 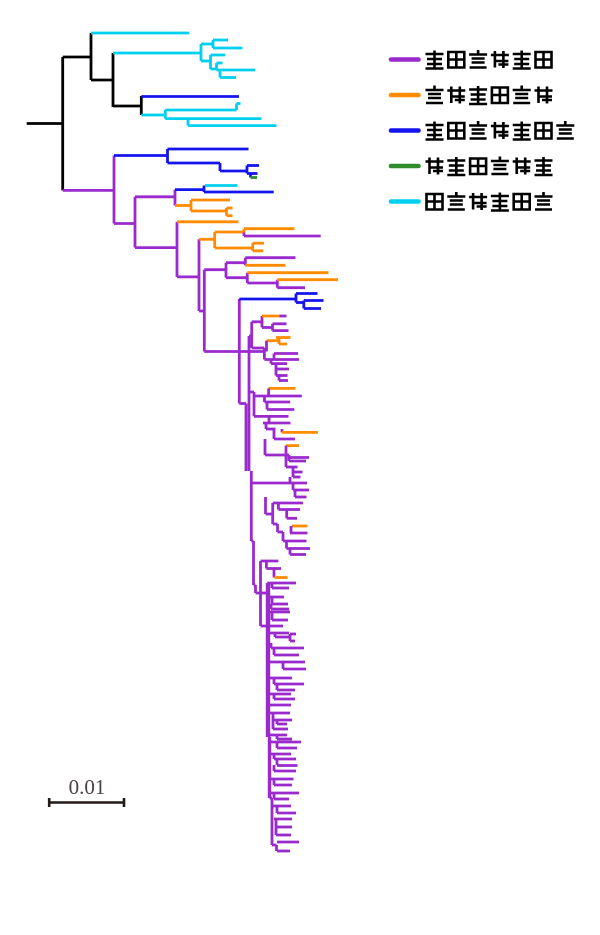 I want to click on svg-text: 0.01, so click(x=87, y=787).